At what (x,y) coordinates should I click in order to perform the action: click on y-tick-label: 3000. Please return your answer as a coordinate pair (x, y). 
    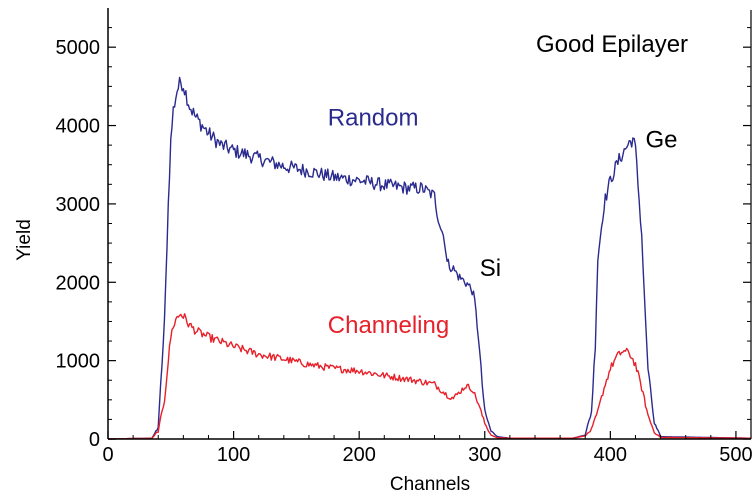
    Looking at the image, I should click on (78, 205).